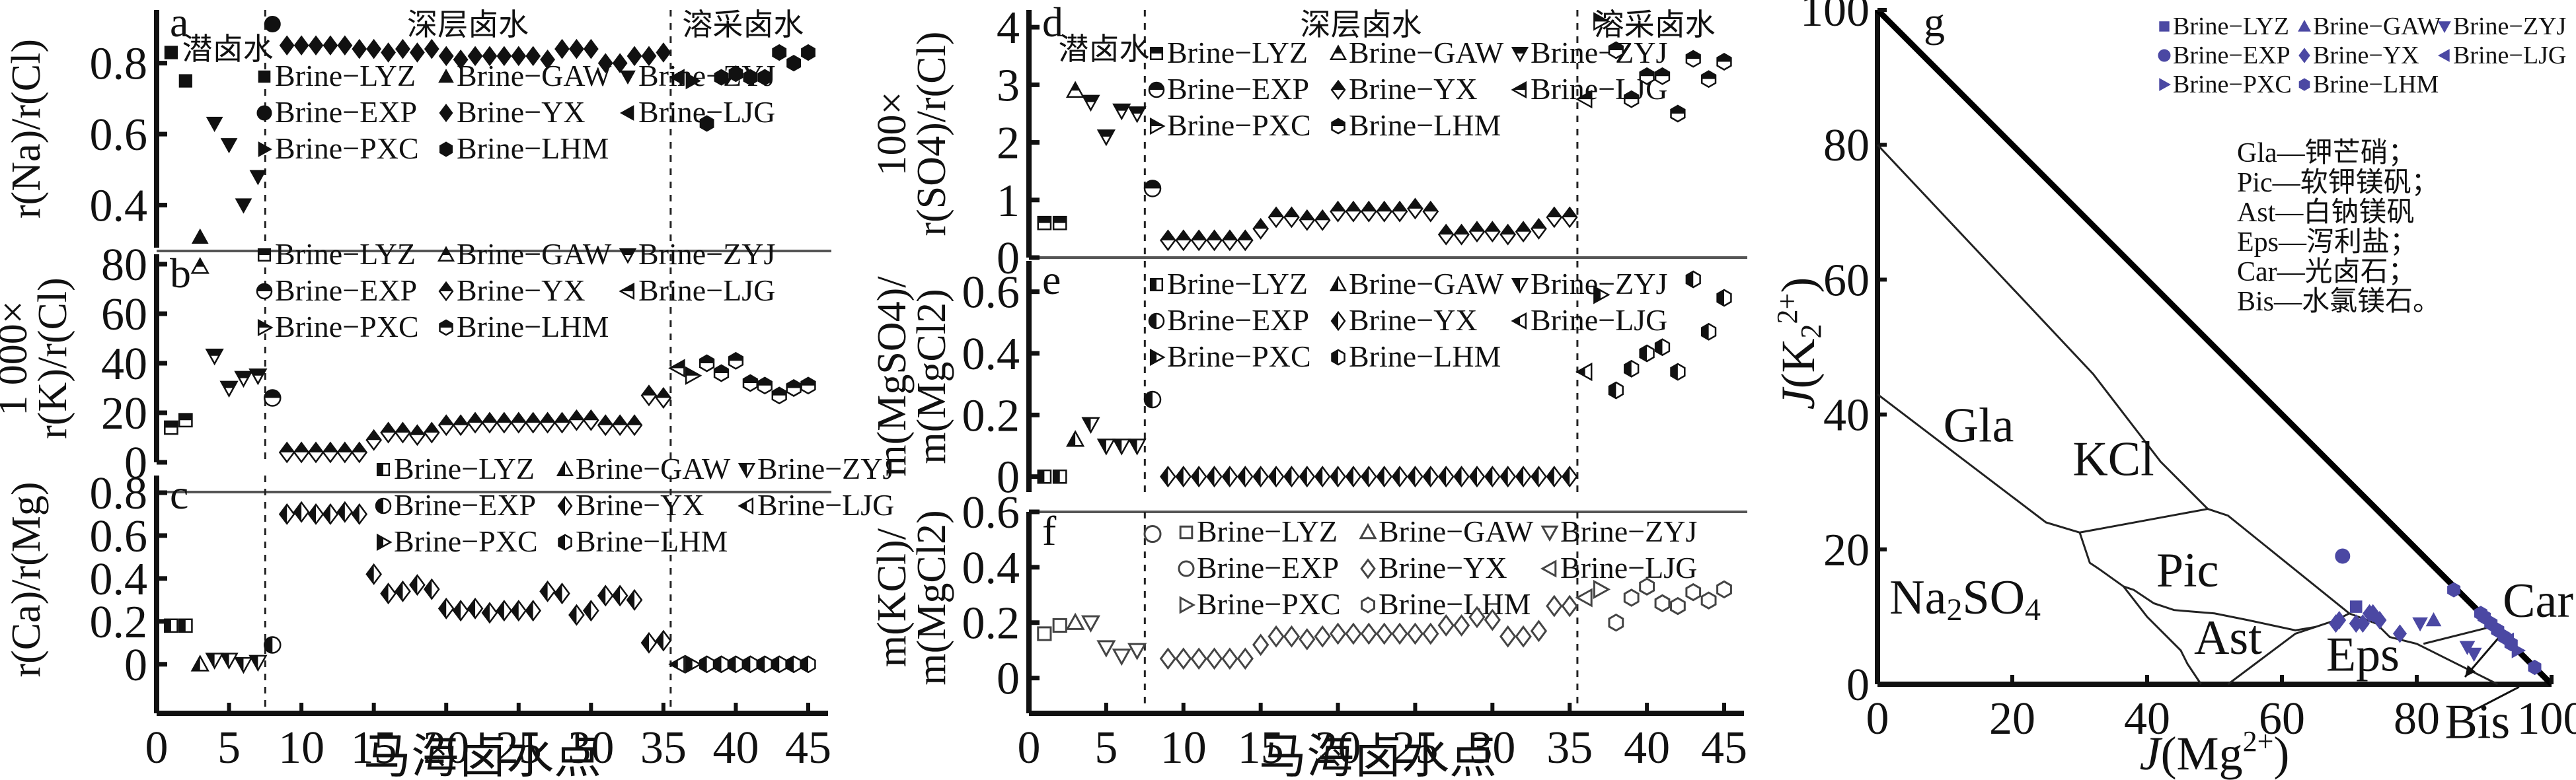 The height and width of the screenshot is (780, 2576). I want to click on legend-item-g: Brine−ZYJ, so click(2502, 26).